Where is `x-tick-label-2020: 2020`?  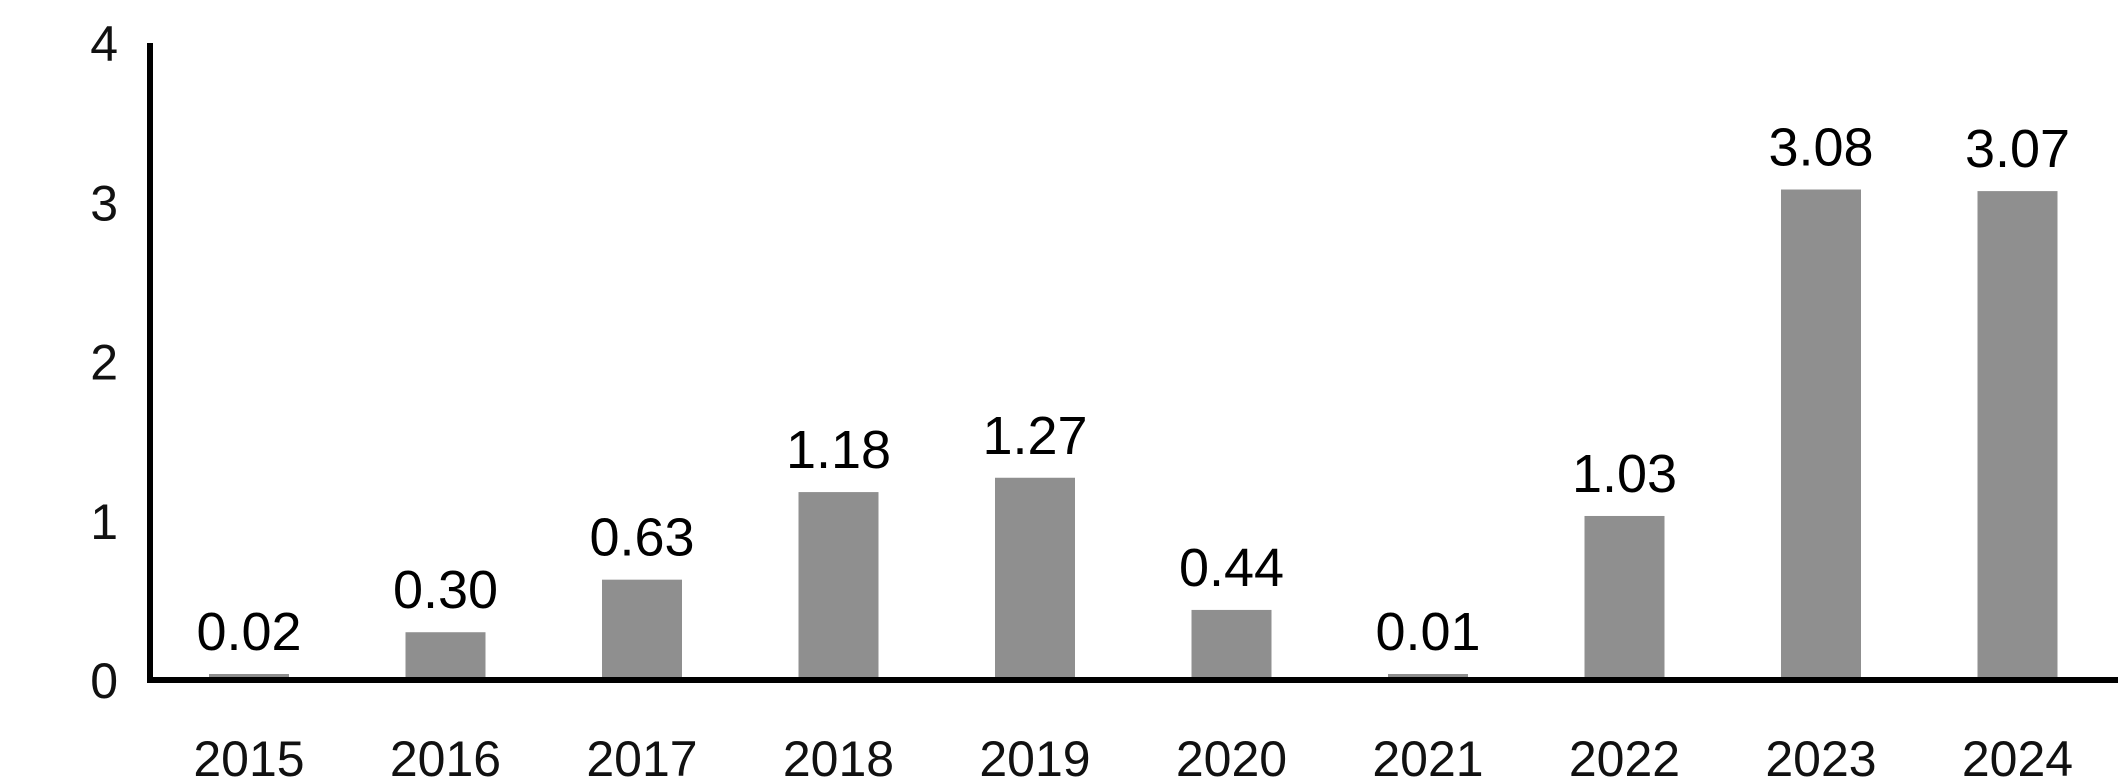
x-tick-label-2020: 2020 is located at coordinates (1231, 757).